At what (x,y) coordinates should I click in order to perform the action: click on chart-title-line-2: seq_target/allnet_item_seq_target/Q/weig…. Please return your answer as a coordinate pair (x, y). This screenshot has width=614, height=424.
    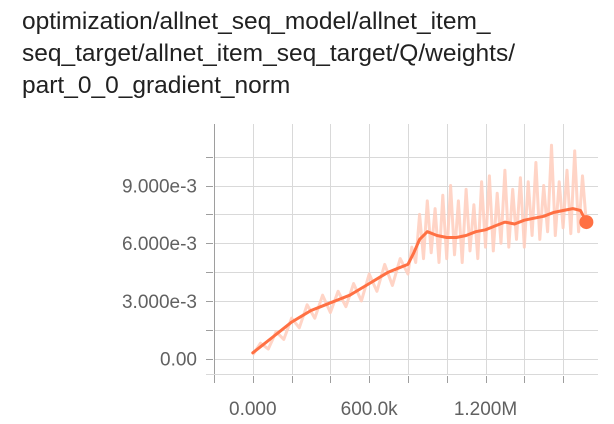
    Looking at the image, I should click on (269, 53).